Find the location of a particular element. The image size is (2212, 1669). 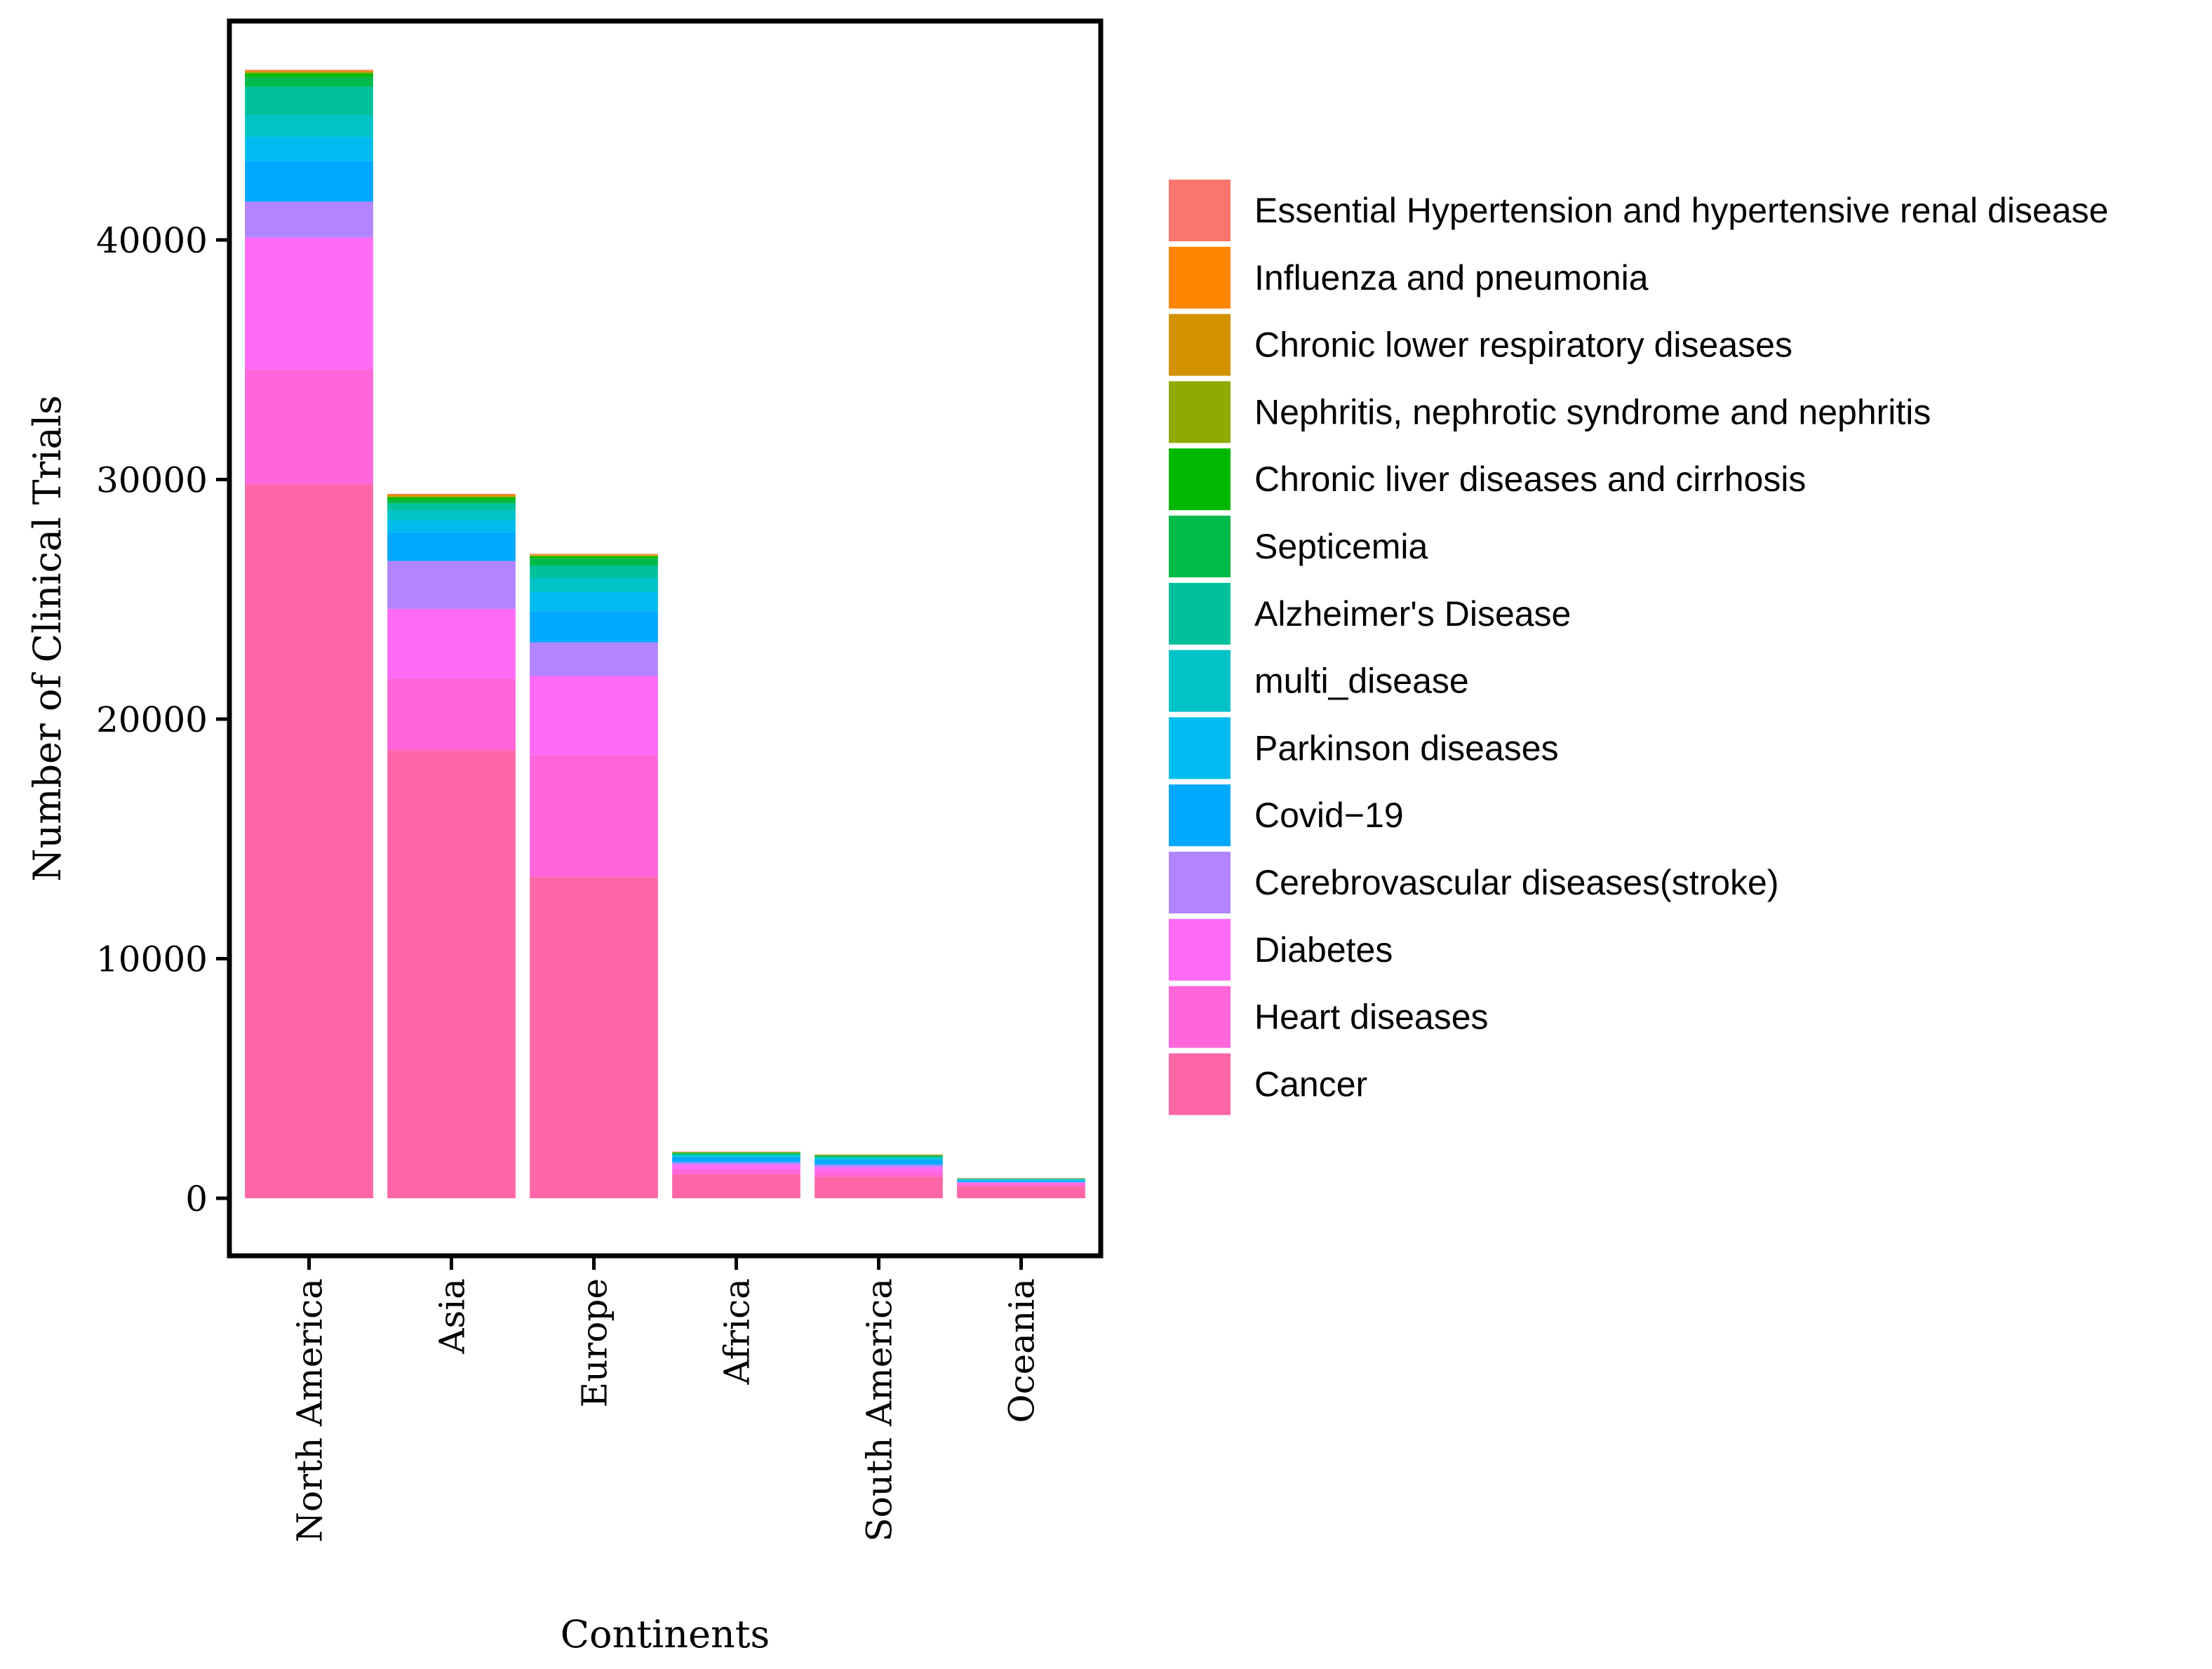

bar-north-america-septicemia is located at coordinates (309, 81).